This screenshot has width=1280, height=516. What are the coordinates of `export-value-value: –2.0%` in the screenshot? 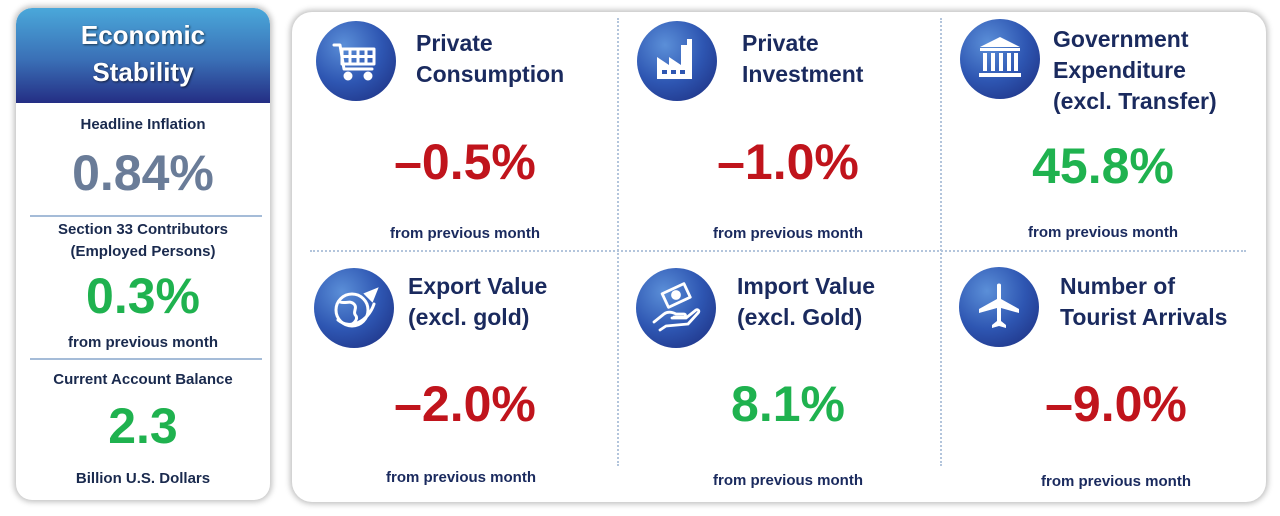 It's located at (465, 404).